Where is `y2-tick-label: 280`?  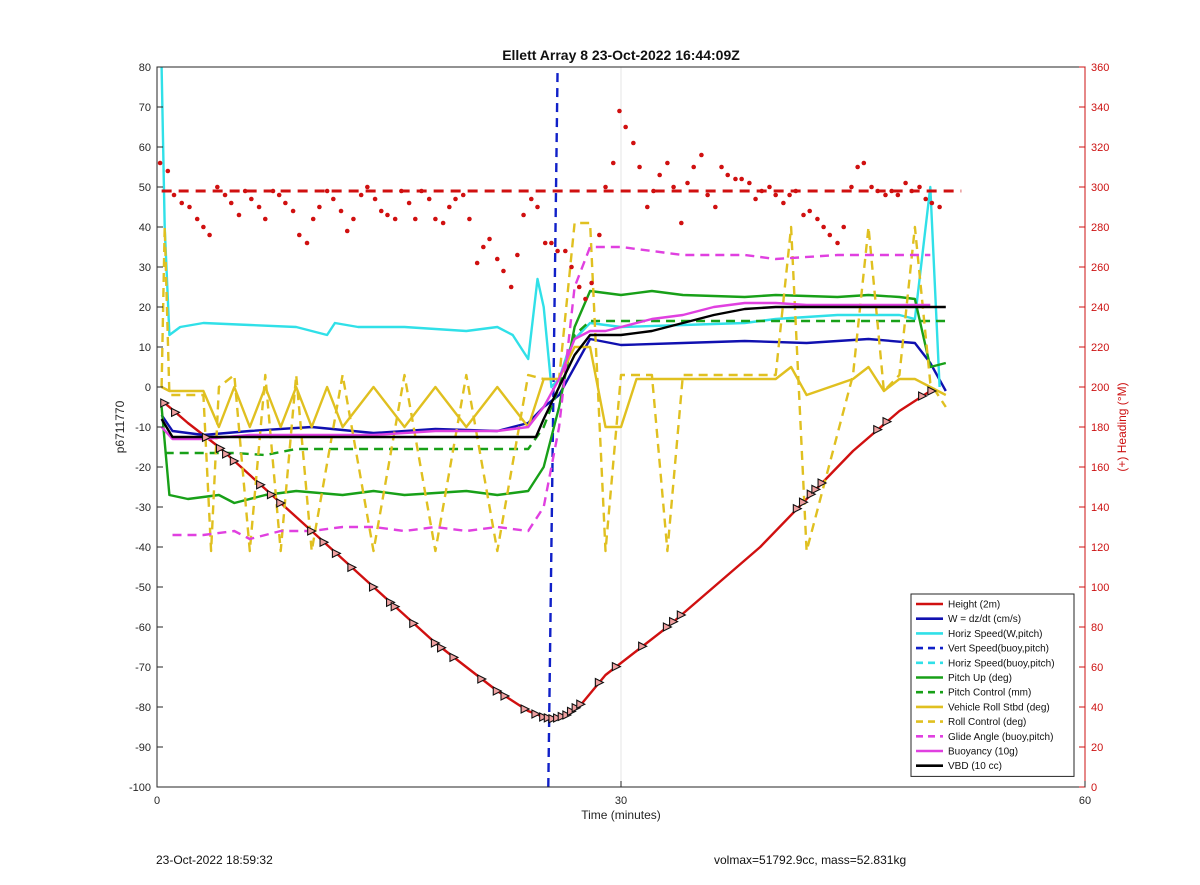 y2-tick-label: 280 is located at coordinates (1100, 228).